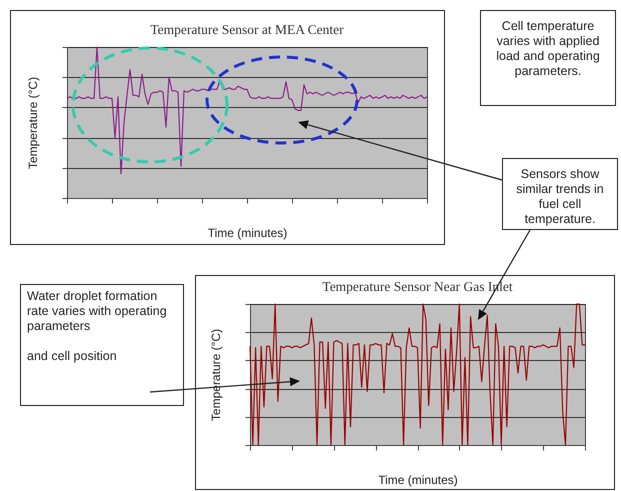 The width and height of the screenshot is (621, 491). Describe the element at coordinates (72, 356) in the screenshot. I see `text: and cell position` at that location.